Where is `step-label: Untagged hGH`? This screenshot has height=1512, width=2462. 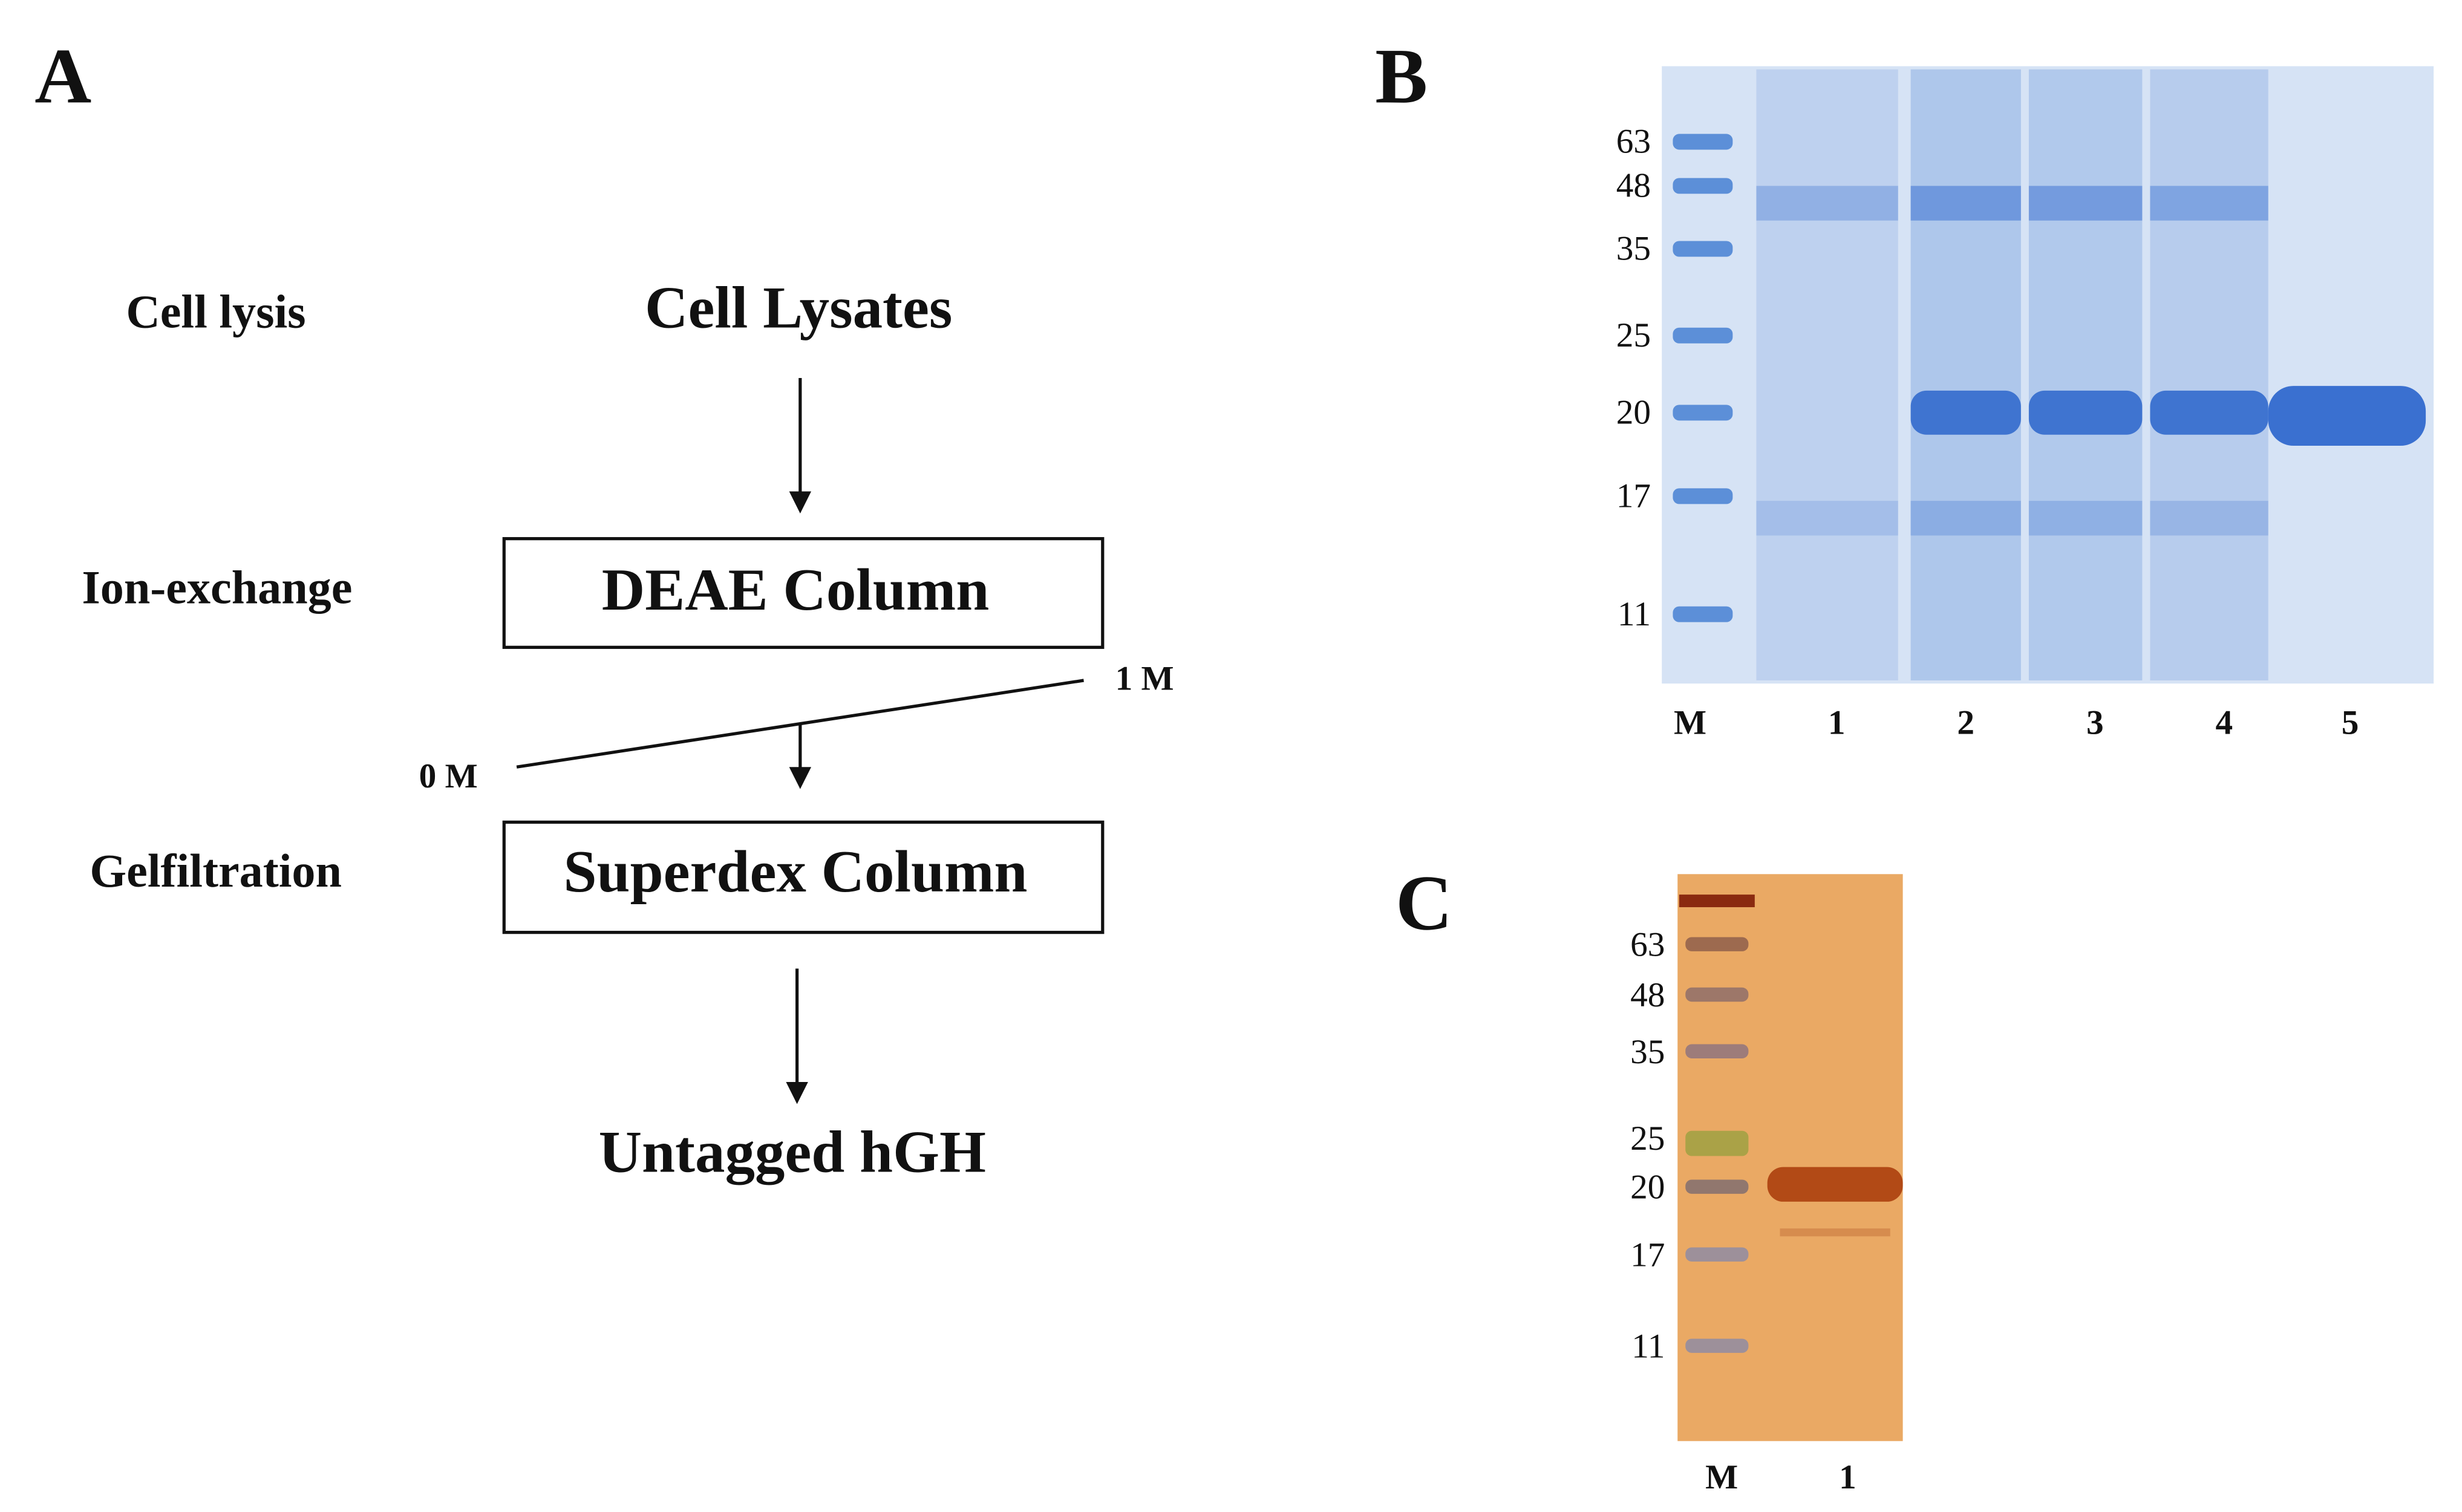 step-label: Untagged hGH is located at coordinates (792, 1152).